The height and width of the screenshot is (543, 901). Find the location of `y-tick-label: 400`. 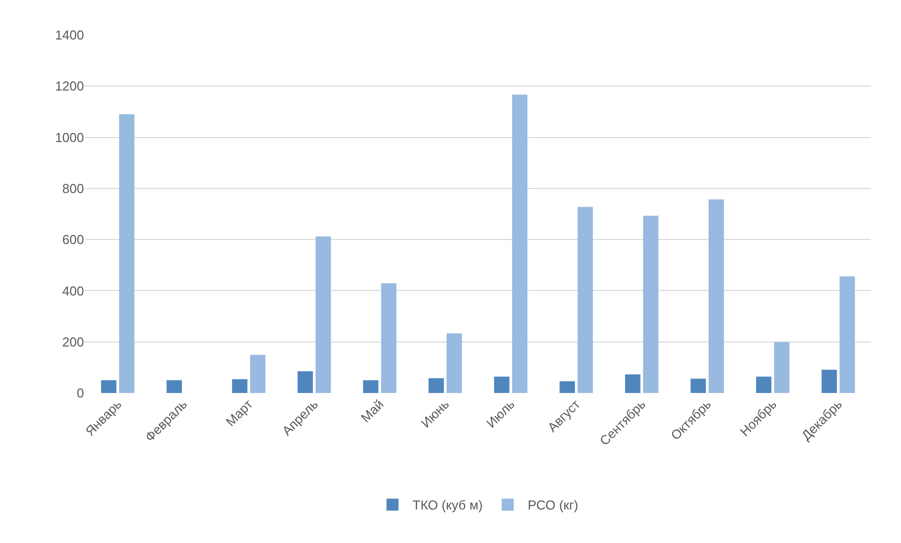

y-tick-label: 400 is located at coordinates (73, 290).